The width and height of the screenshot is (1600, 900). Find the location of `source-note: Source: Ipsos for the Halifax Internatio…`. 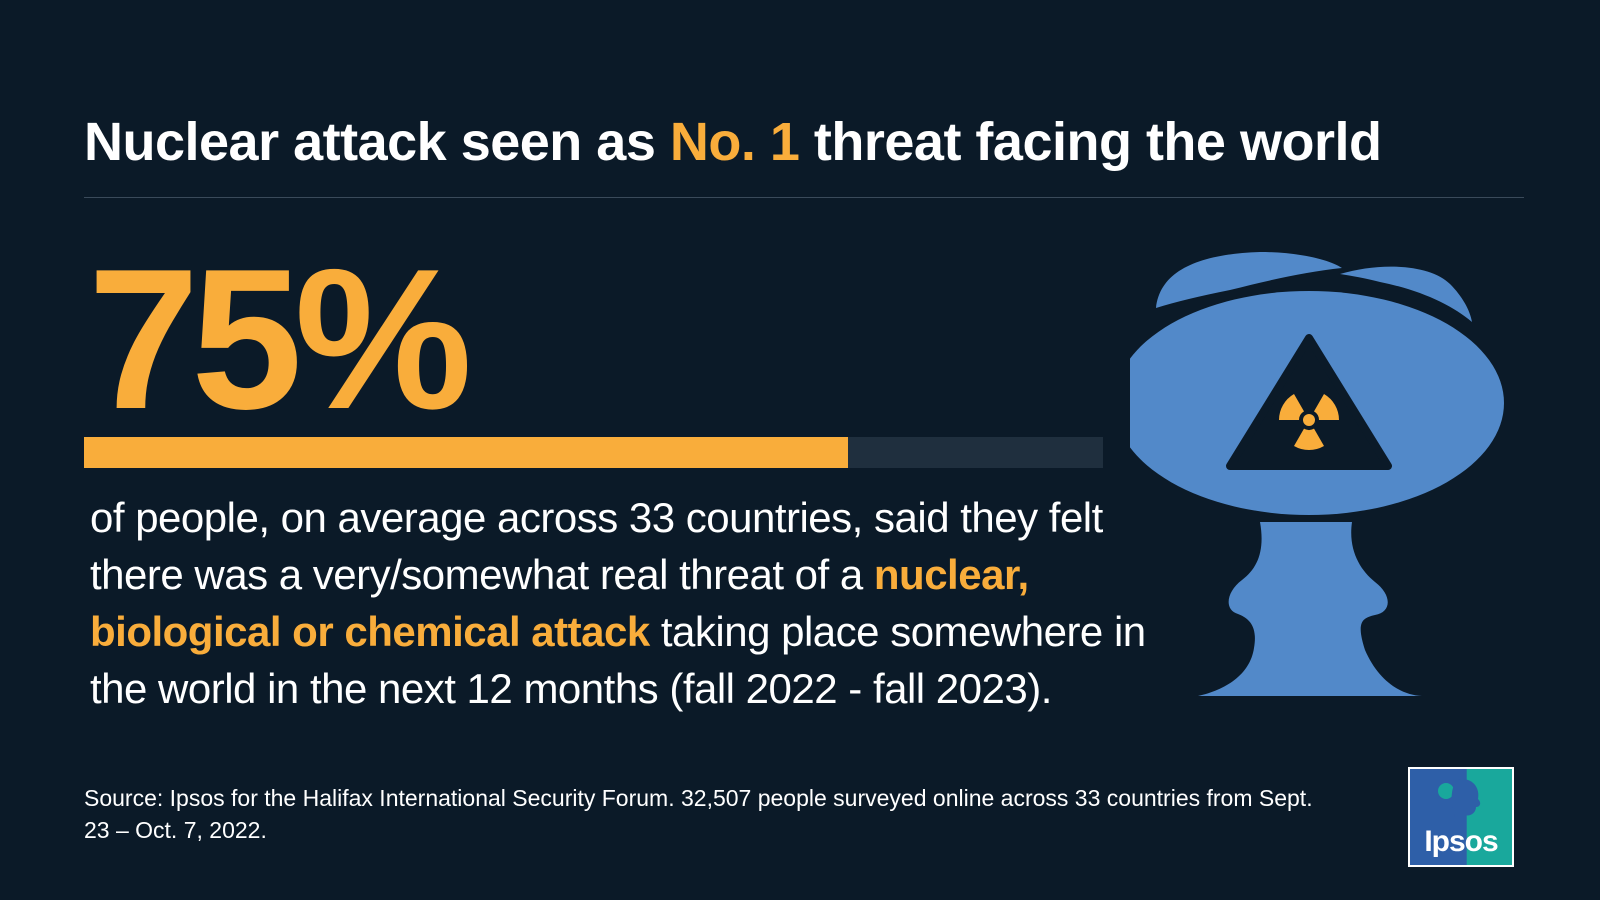

source-note: Source: Ipsos for the Halifax Internatio… is located at coordinates (698, 814).